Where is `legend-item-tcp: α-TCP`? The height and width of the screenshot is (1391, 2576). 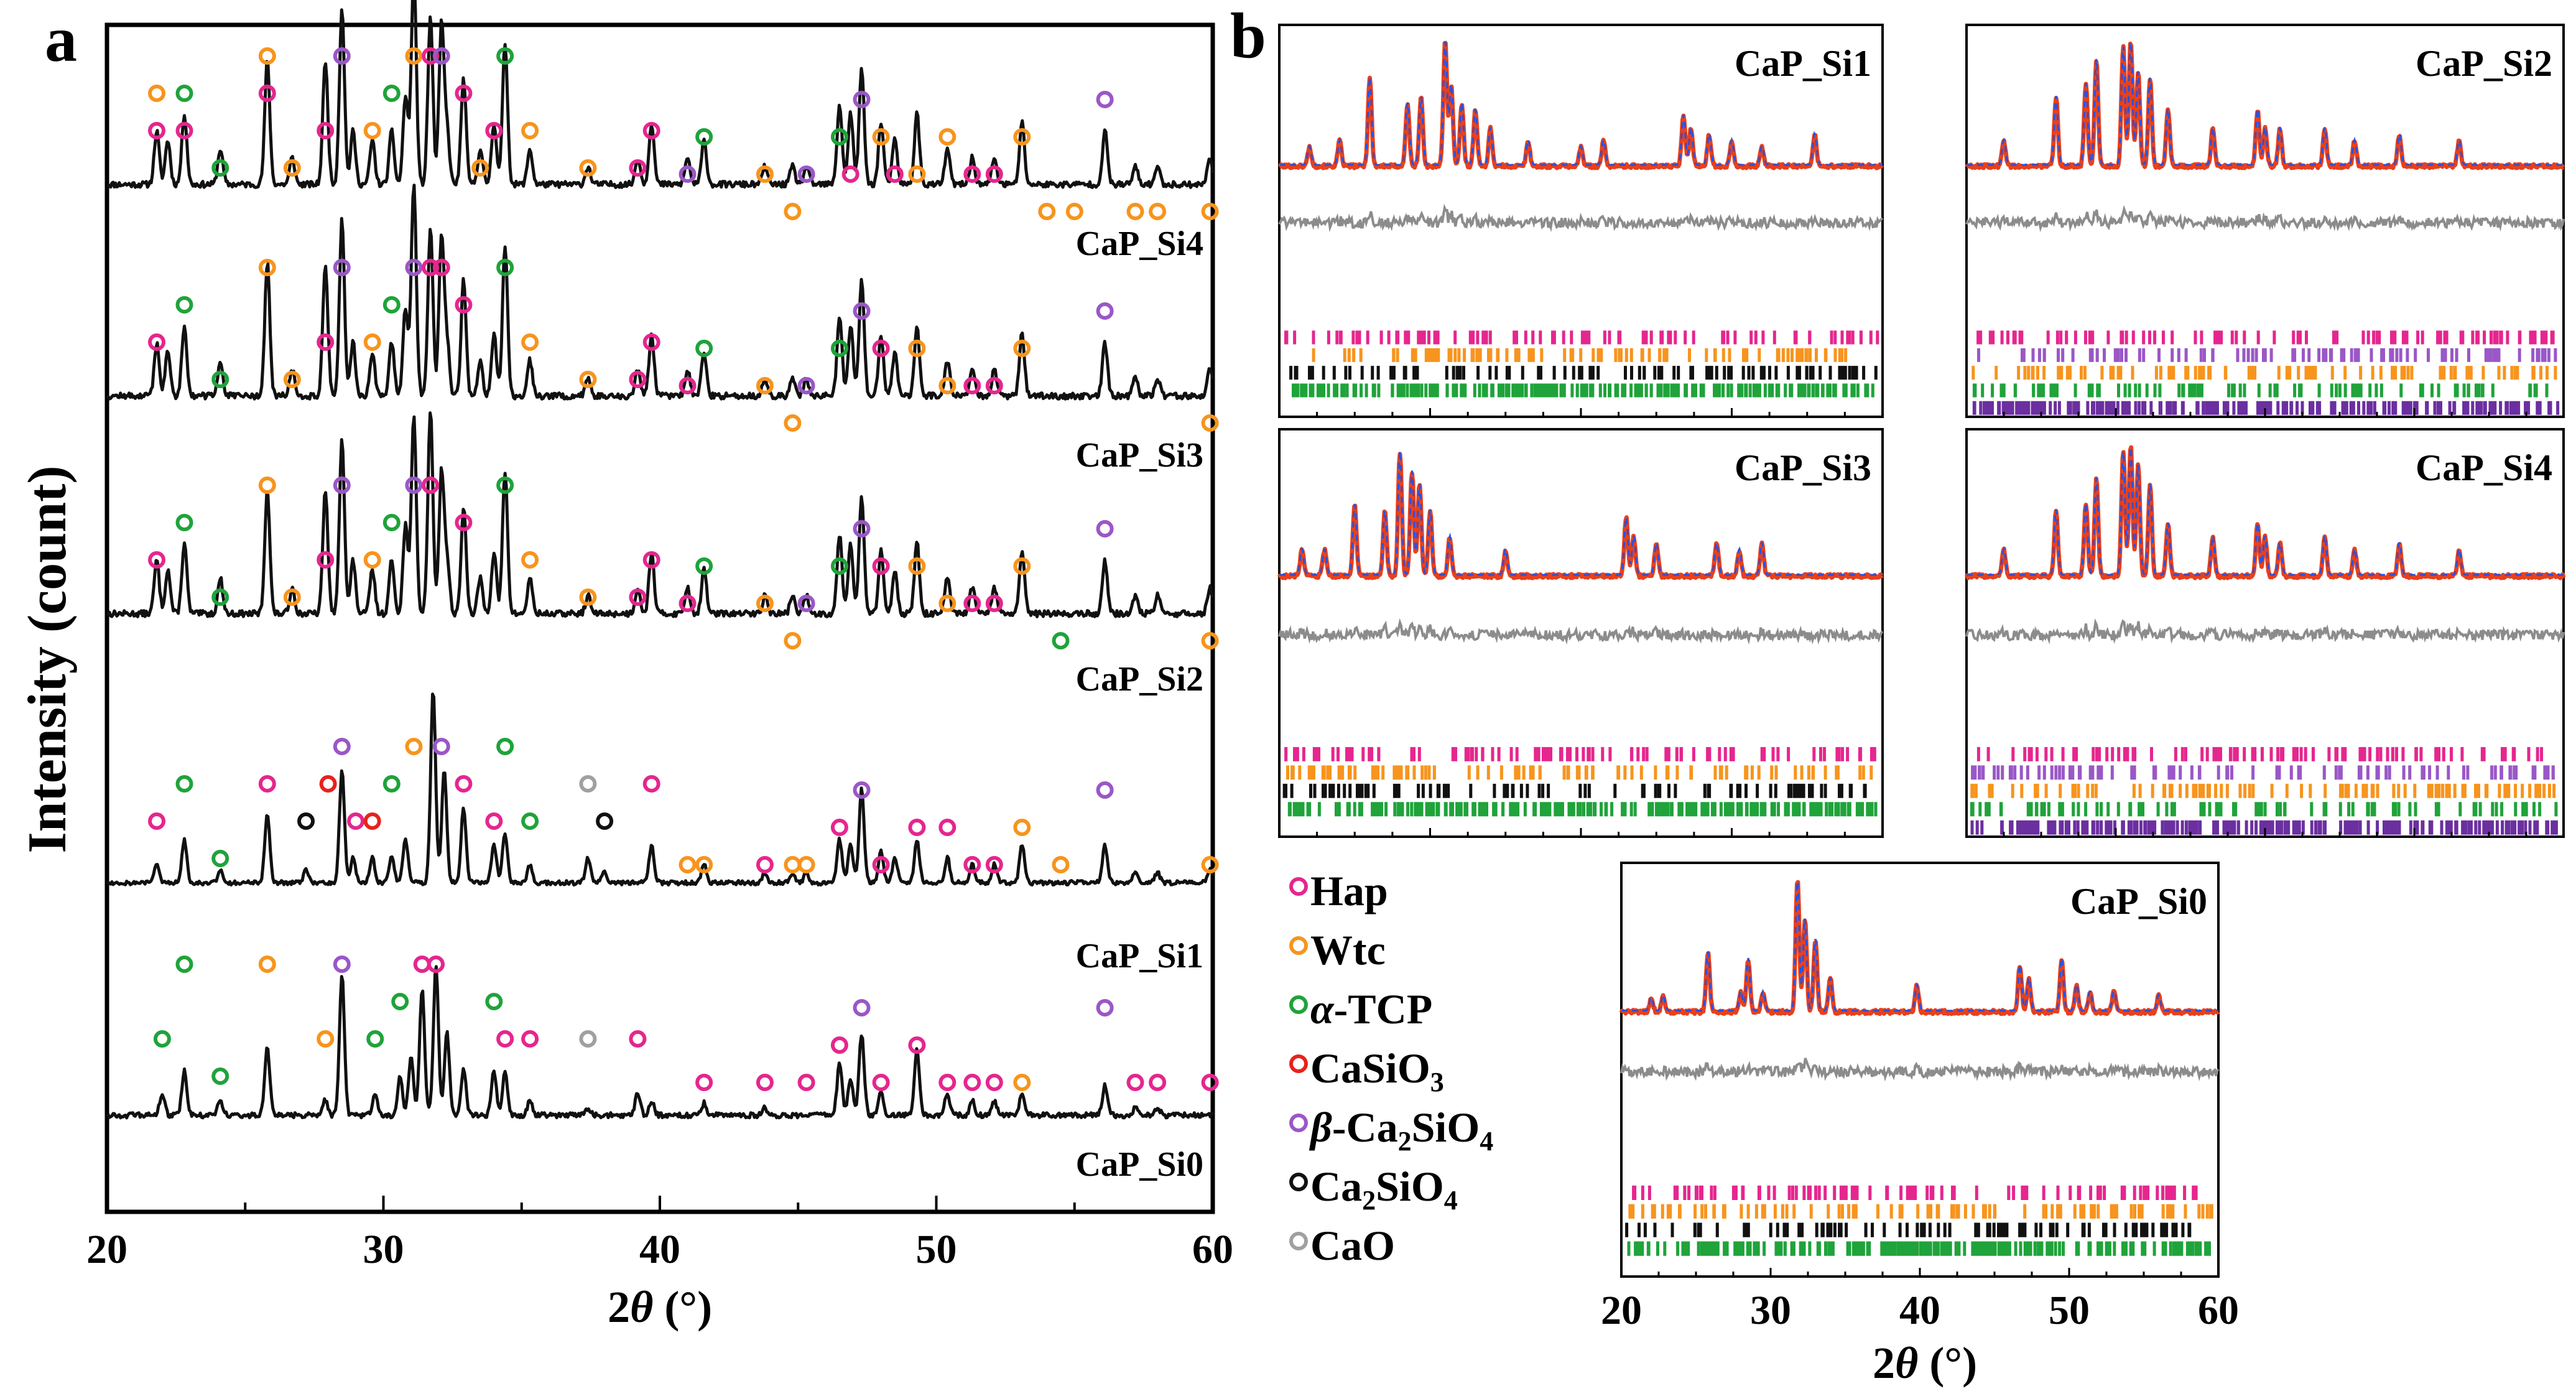
legend-item-tcp: α-TCP is located at coordinates (1361, 1009).